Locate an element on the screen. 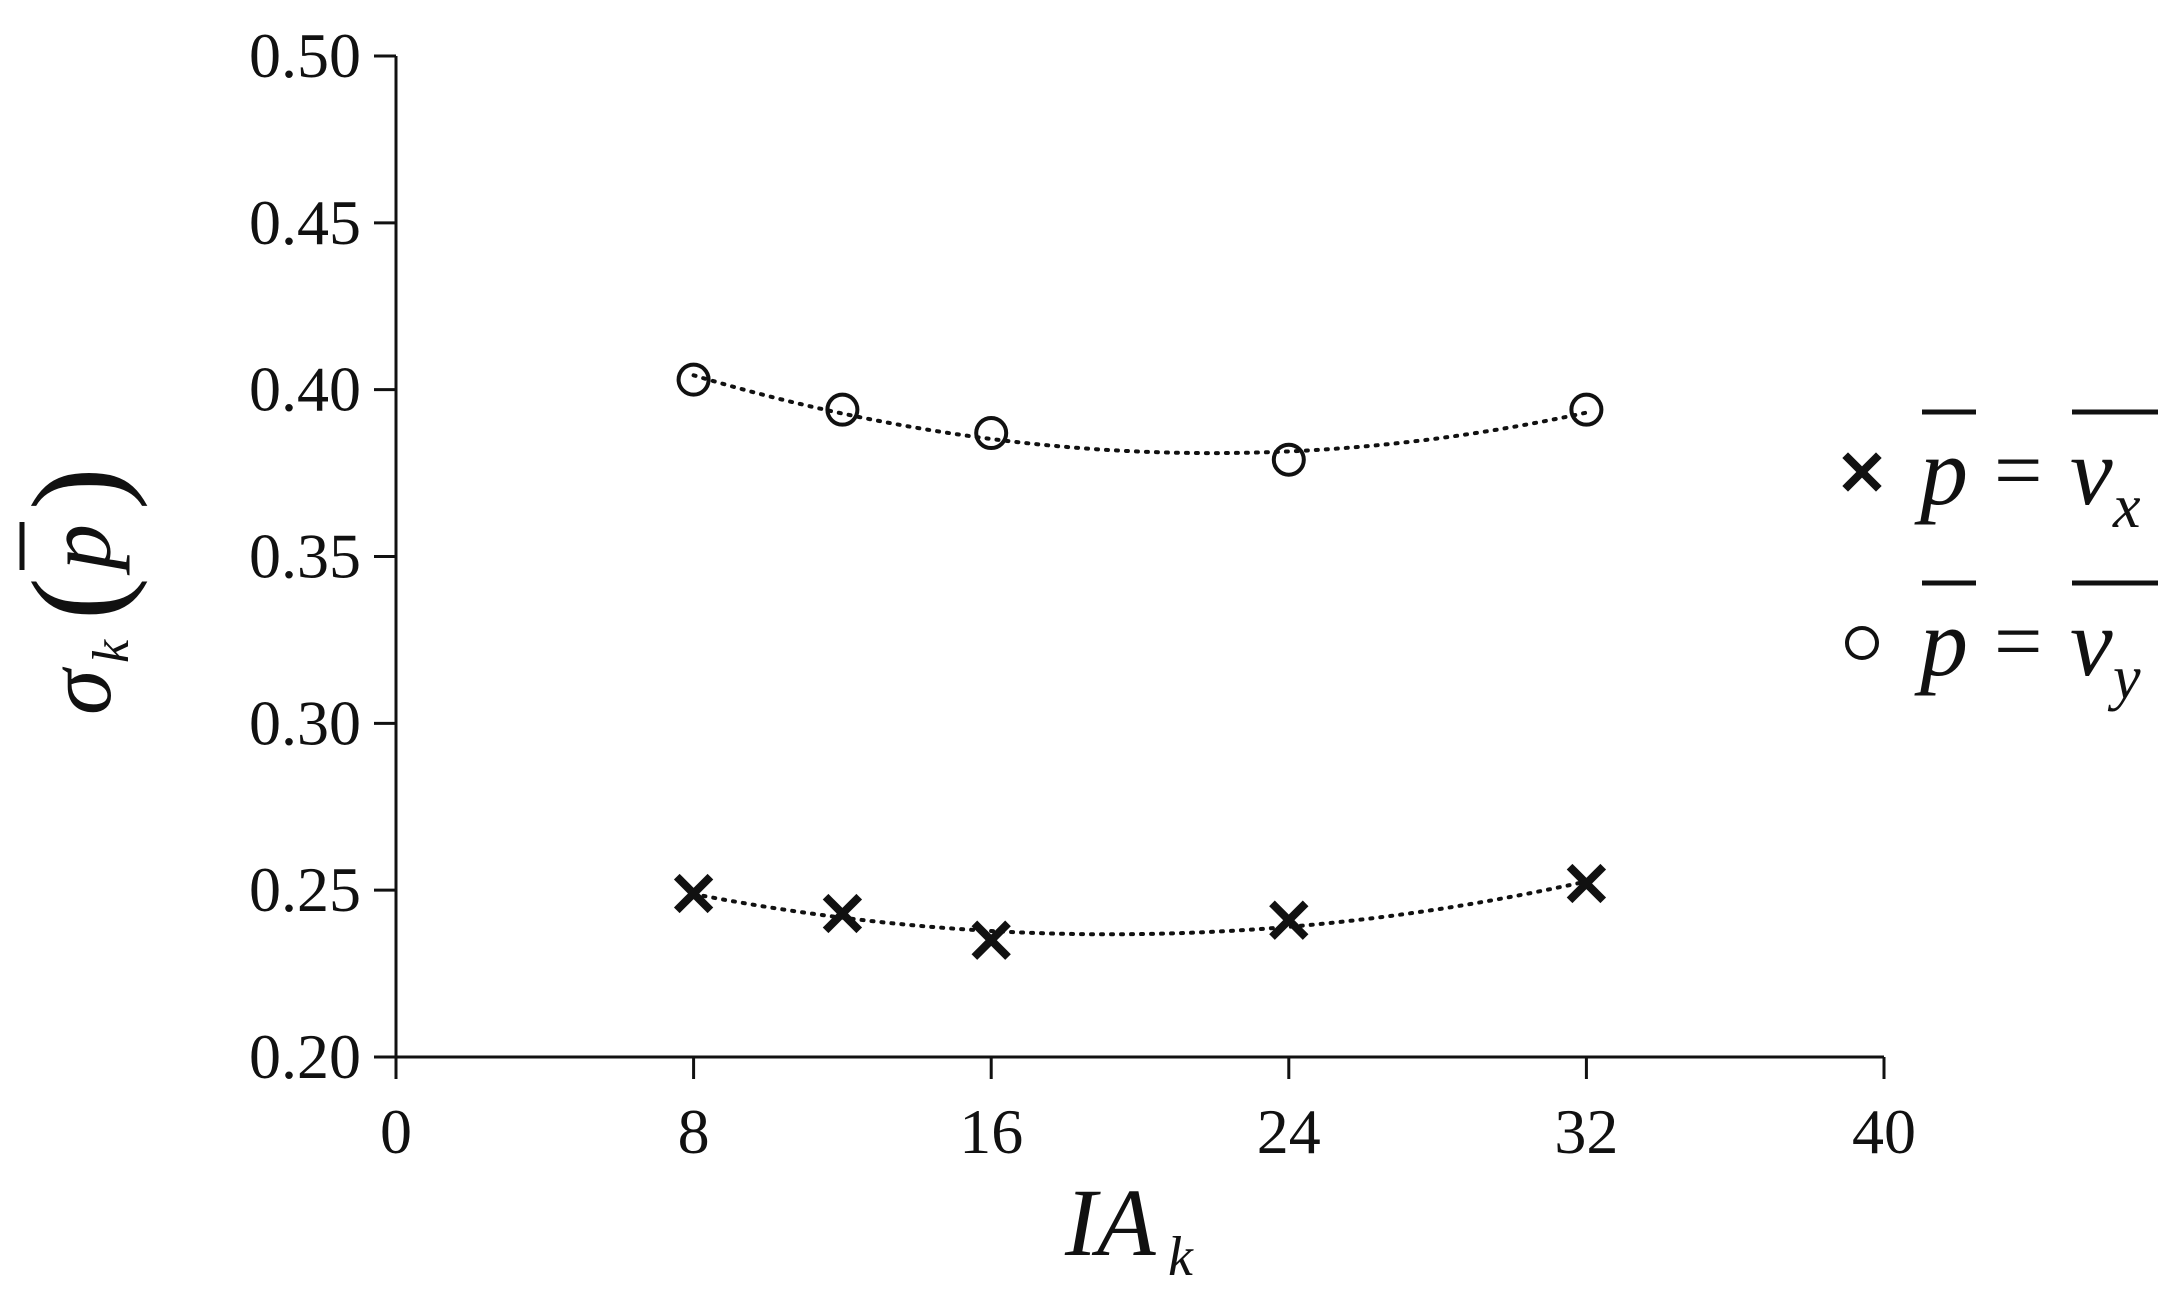  legend-subscript: x is located at coordinates (2126, 507).